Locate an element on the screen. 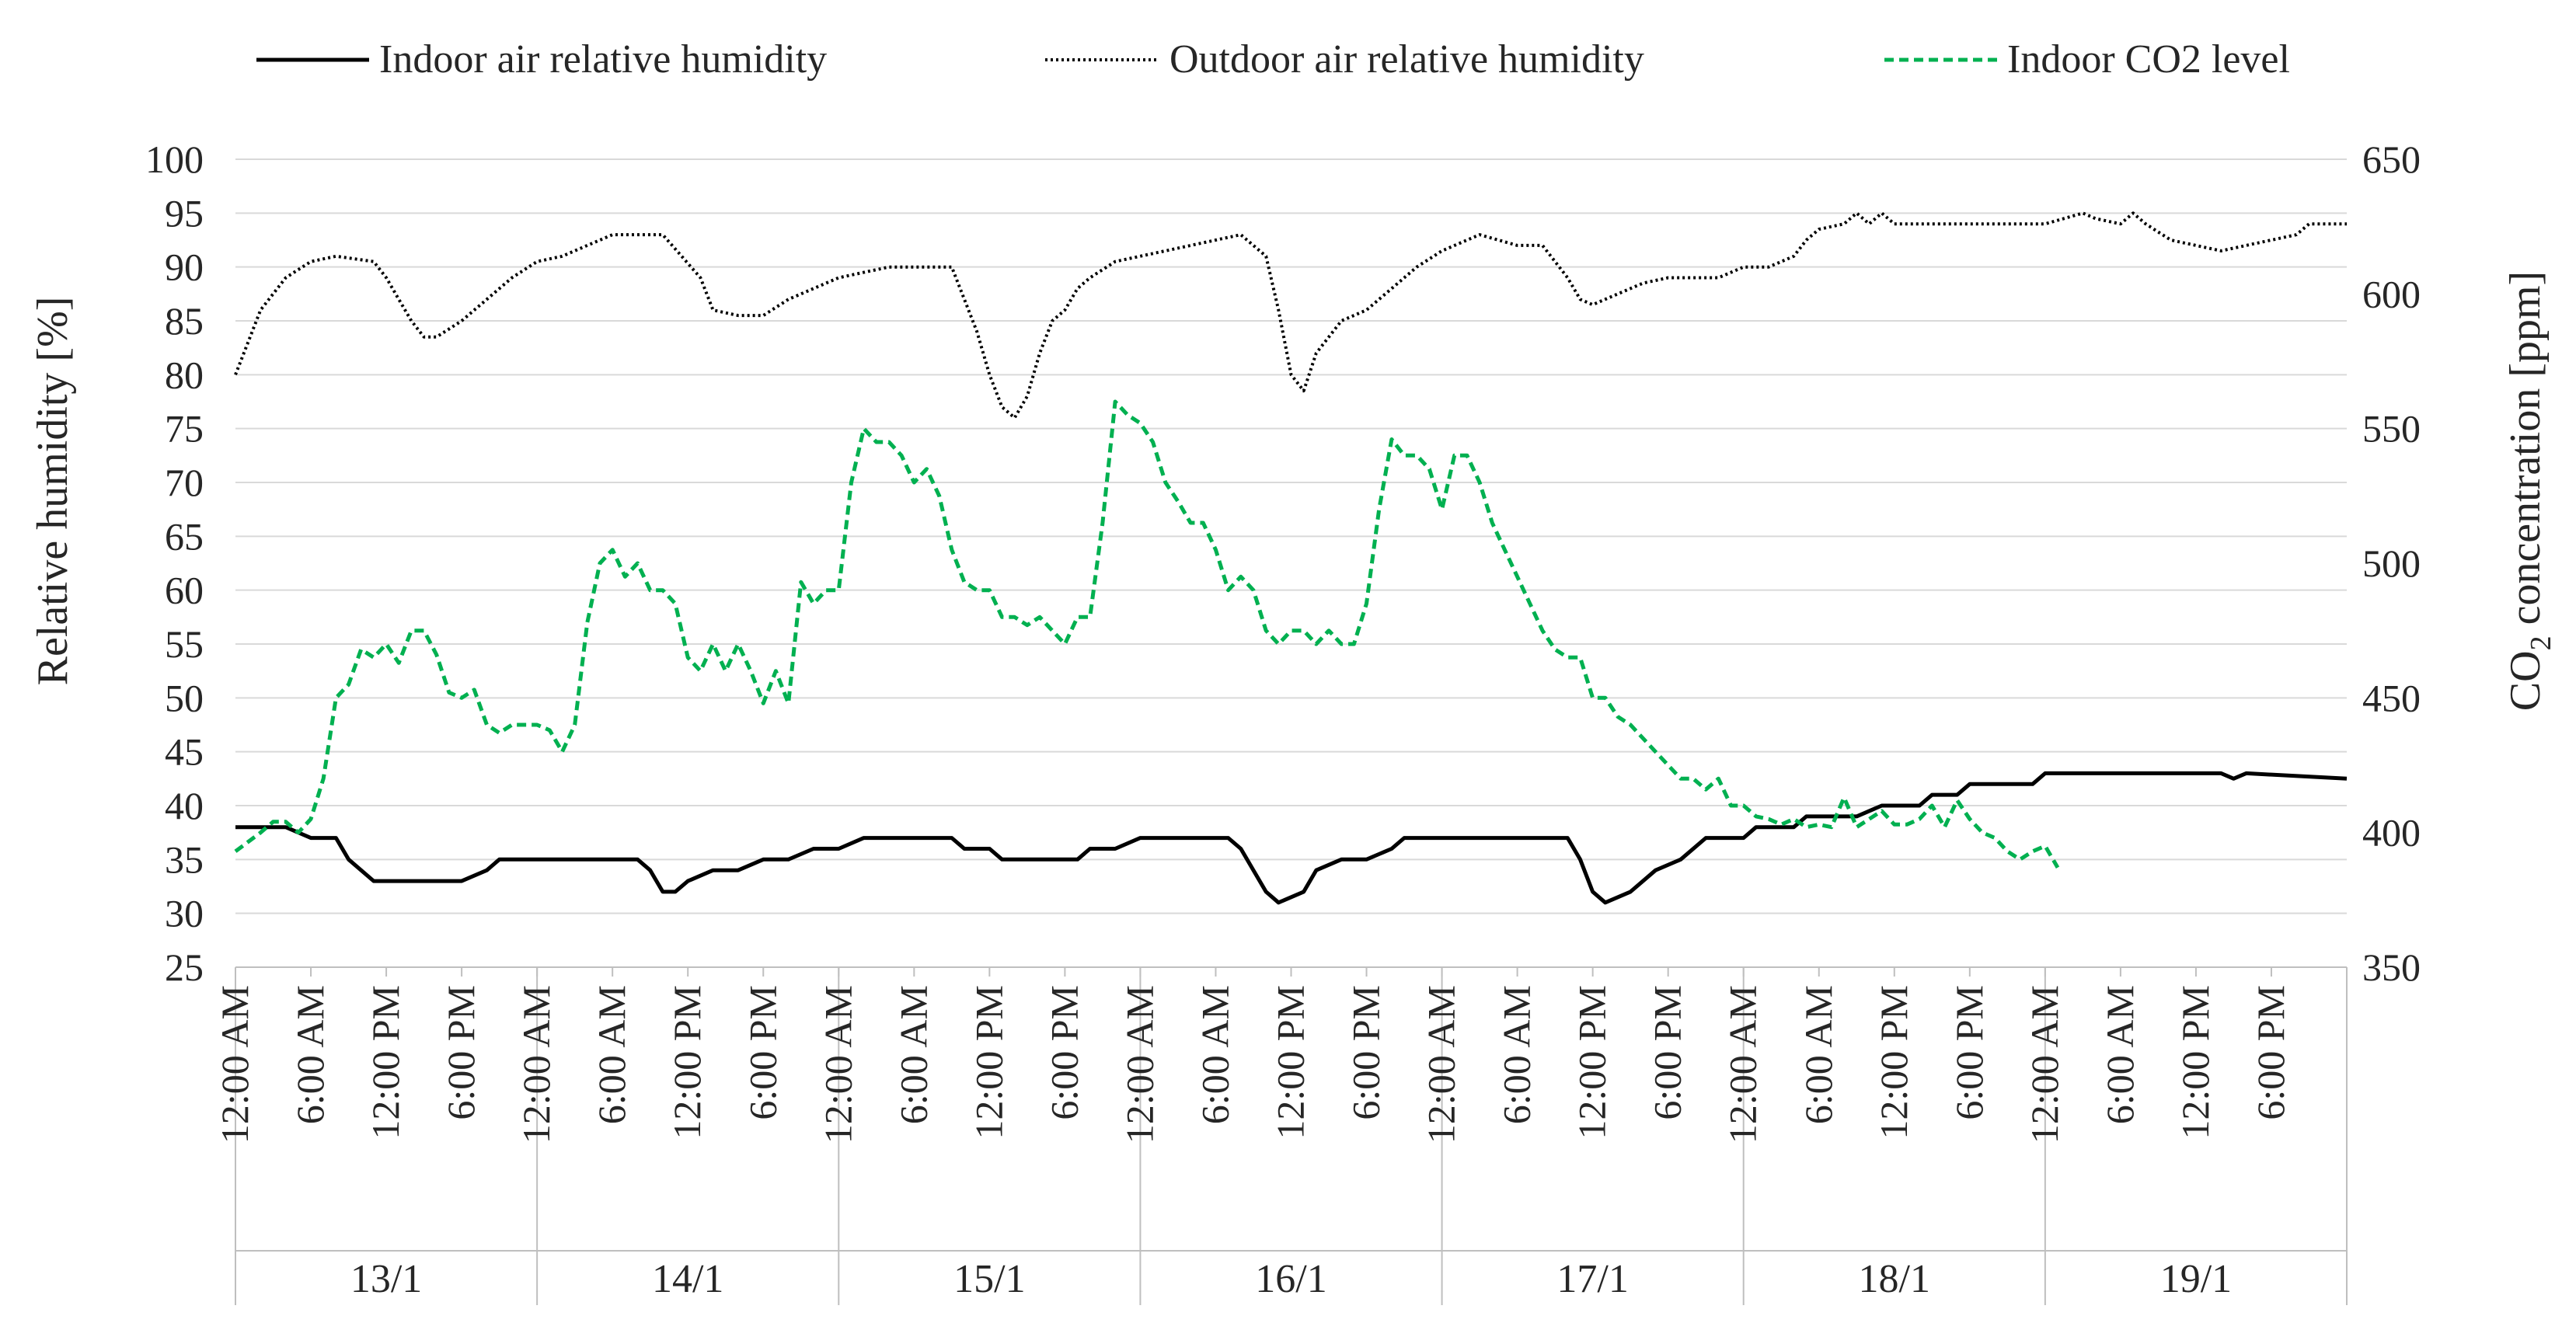  y-right-tick-label: 350 is located at coordinates (2391, 967).